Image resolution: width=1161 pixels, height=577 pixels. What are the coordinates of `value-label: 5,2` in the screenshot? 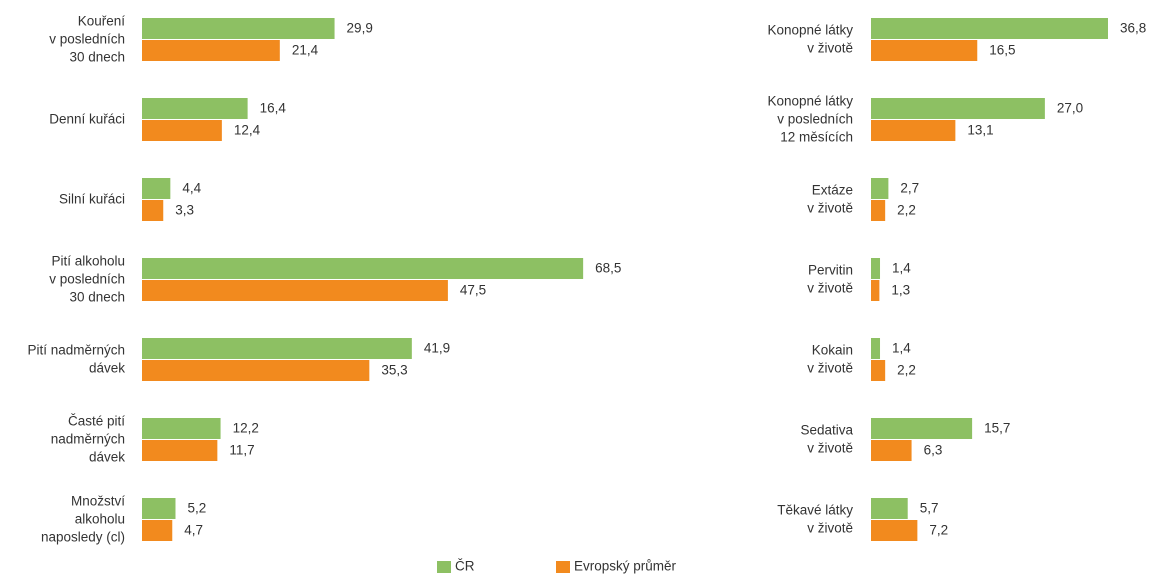 It's located at (196, 508).